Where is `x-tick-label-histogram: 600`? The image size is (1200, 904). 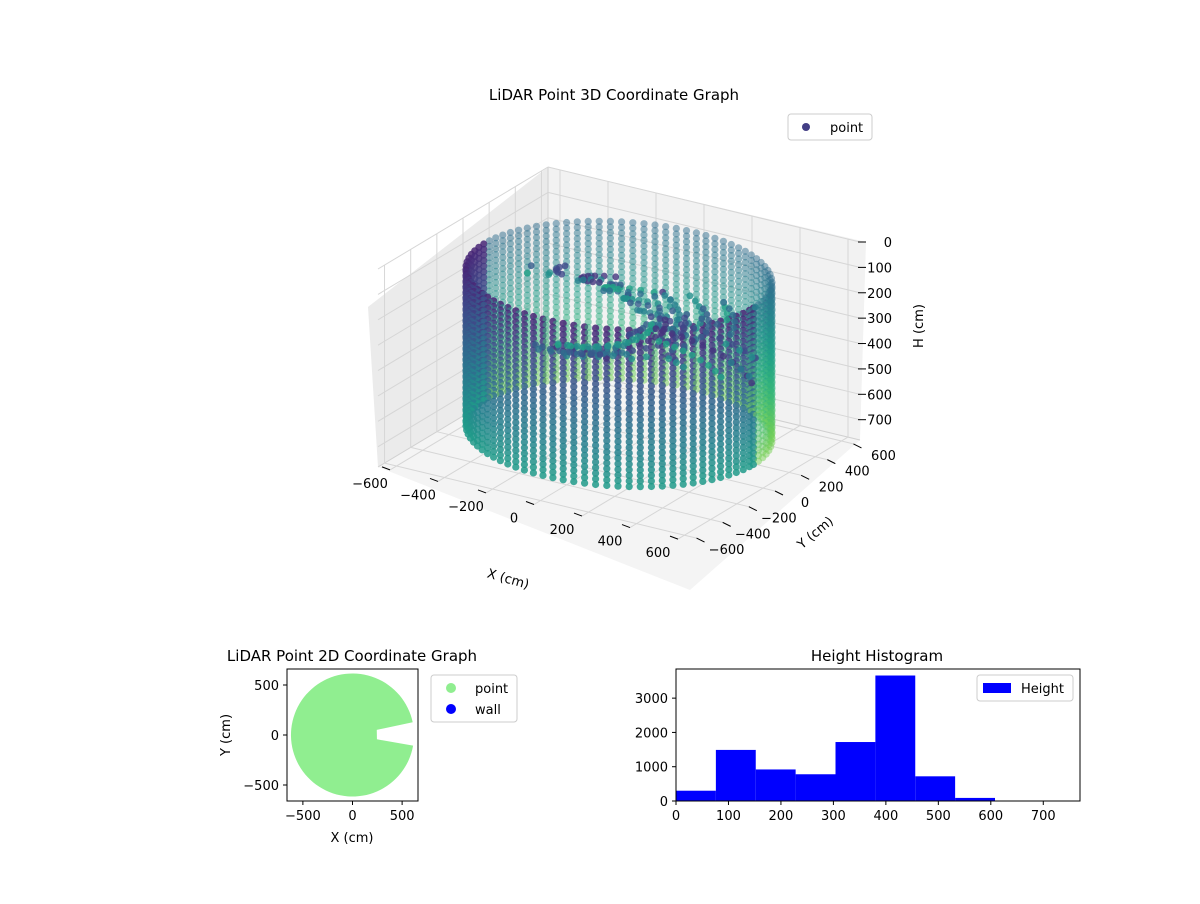 x-tick-label-histogram: 600 is located at coordinates (990, 816).